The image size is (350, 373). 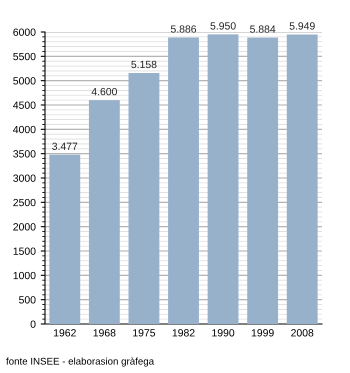 What do you see at coordinates (223, 26) in the screenshot?
I see `data-label: 5.950` at bounding box center [223, 26].